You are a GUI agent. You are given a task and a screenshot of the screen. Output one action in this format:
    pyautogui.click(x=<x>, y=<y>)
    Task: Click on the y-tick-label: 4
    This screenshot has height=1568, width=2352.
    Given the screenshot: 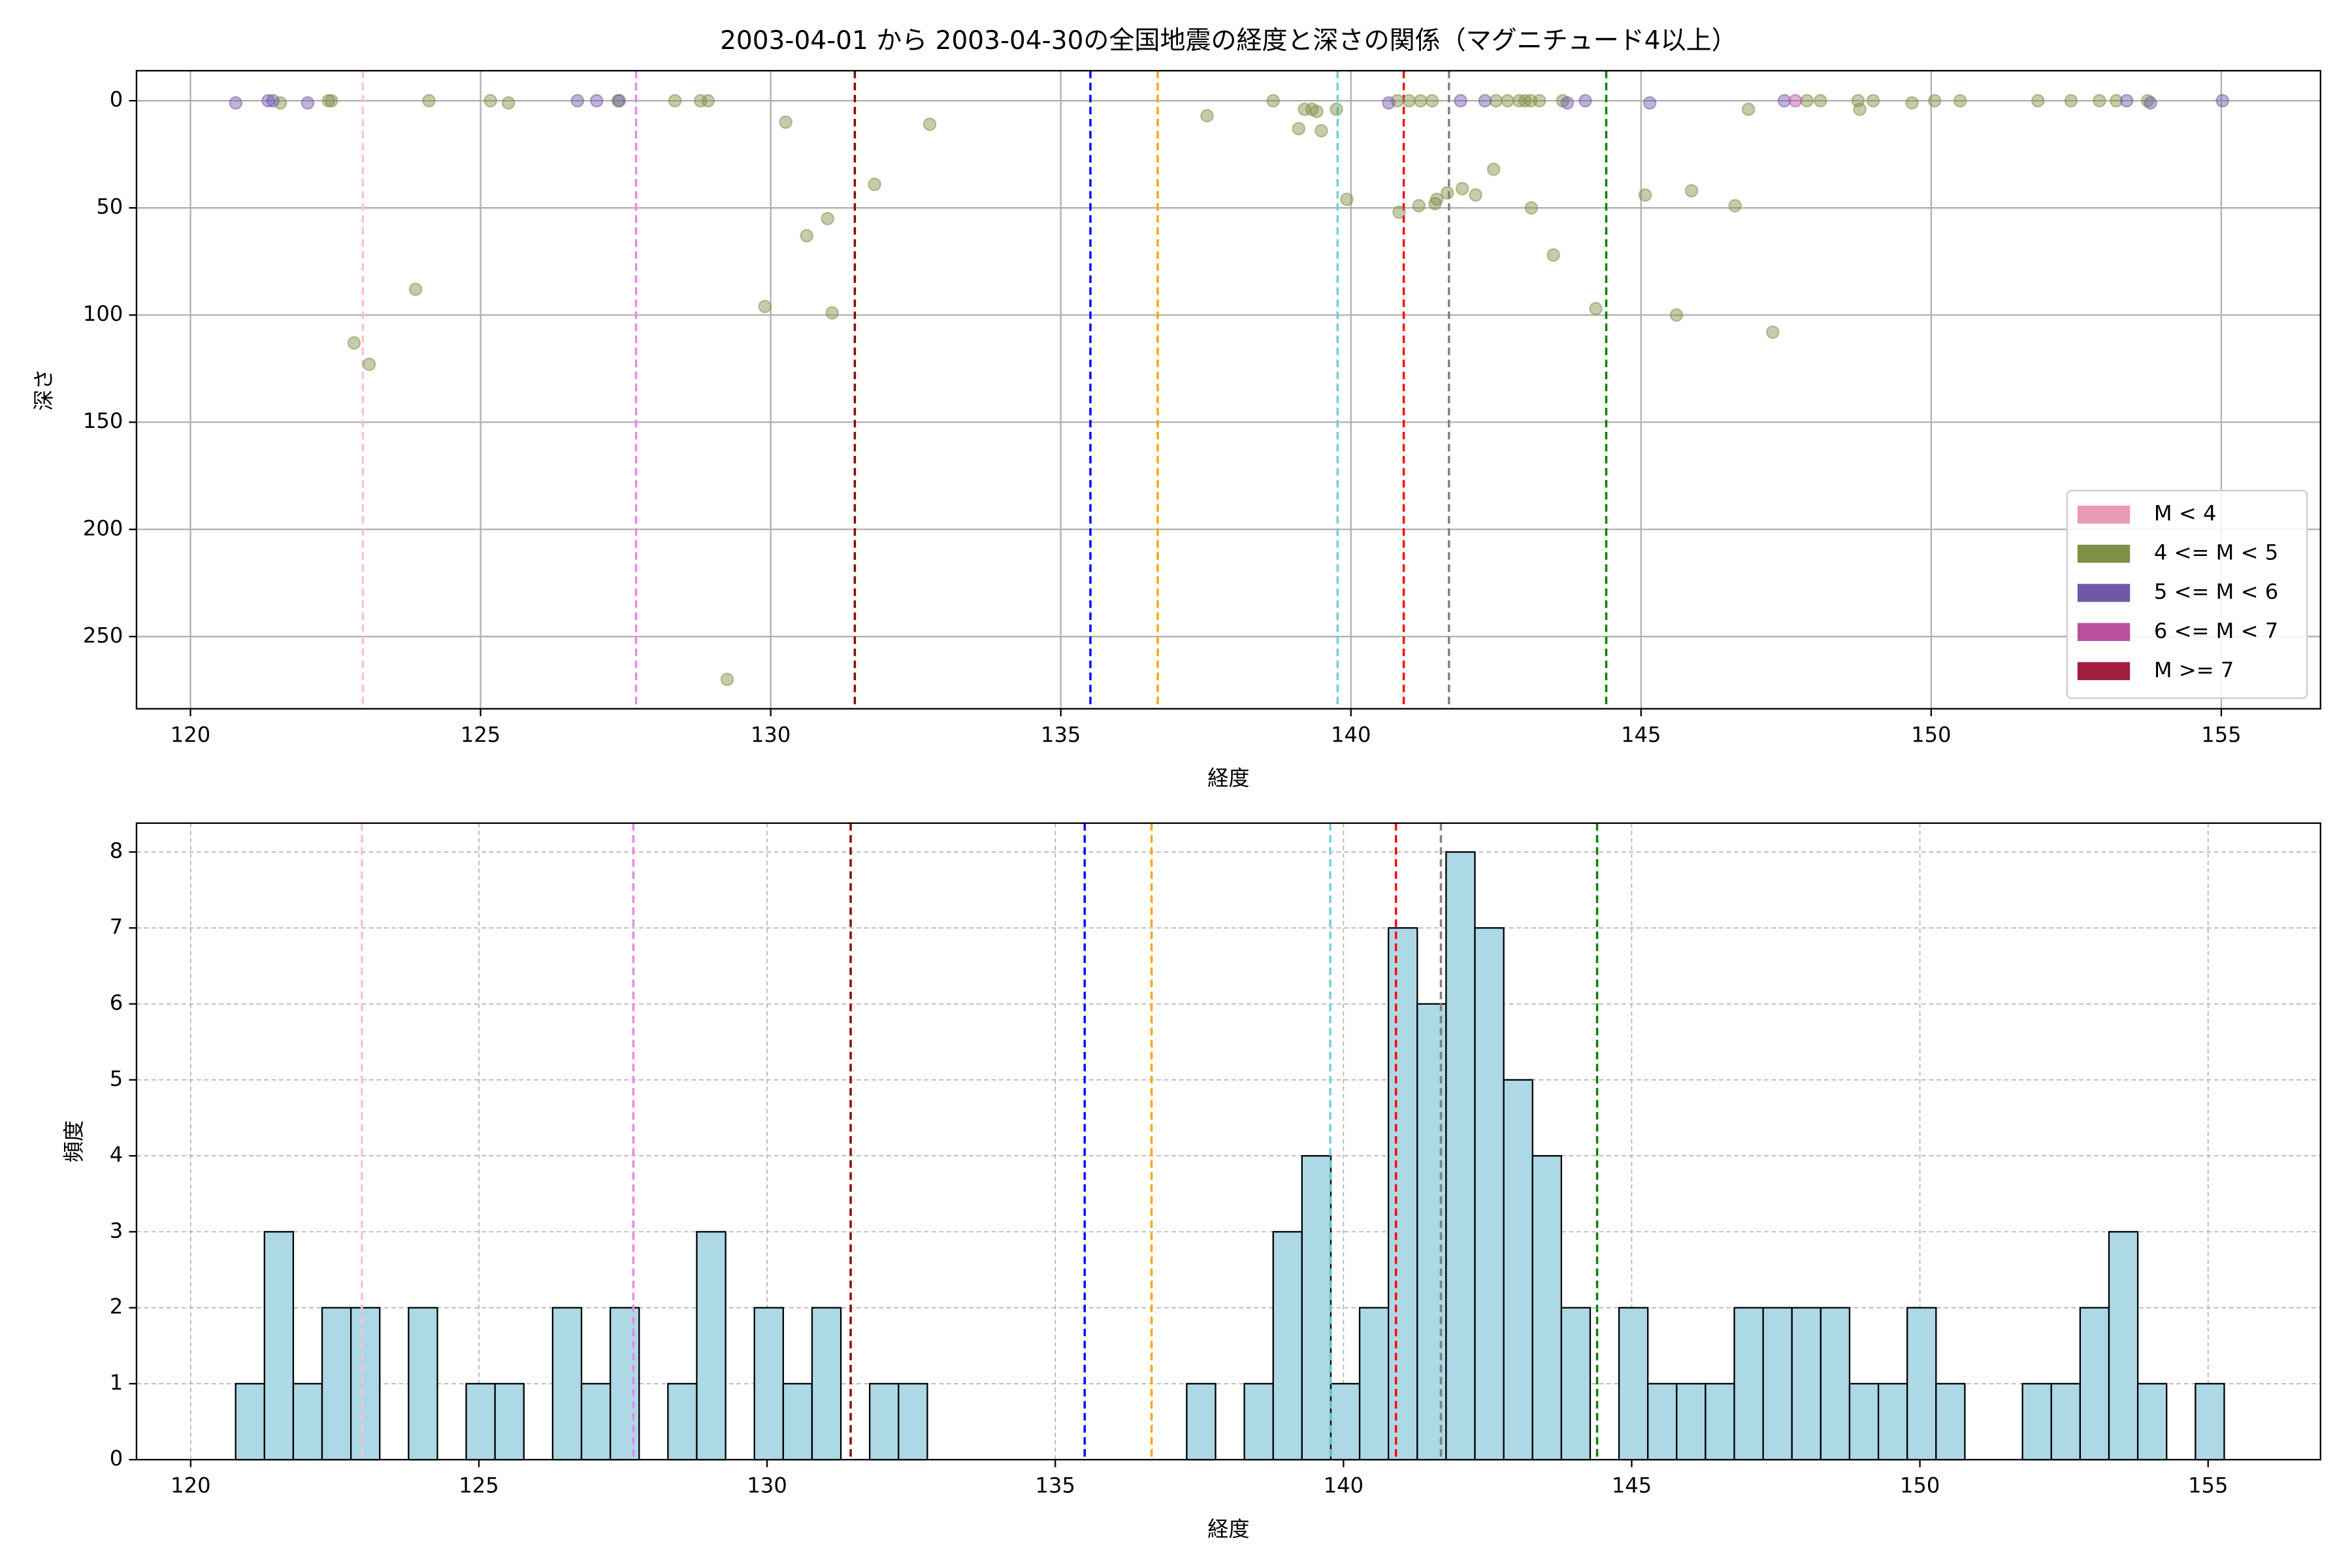 What is the action you would take?
    pyautogui.click(x=116, y=1154)
    